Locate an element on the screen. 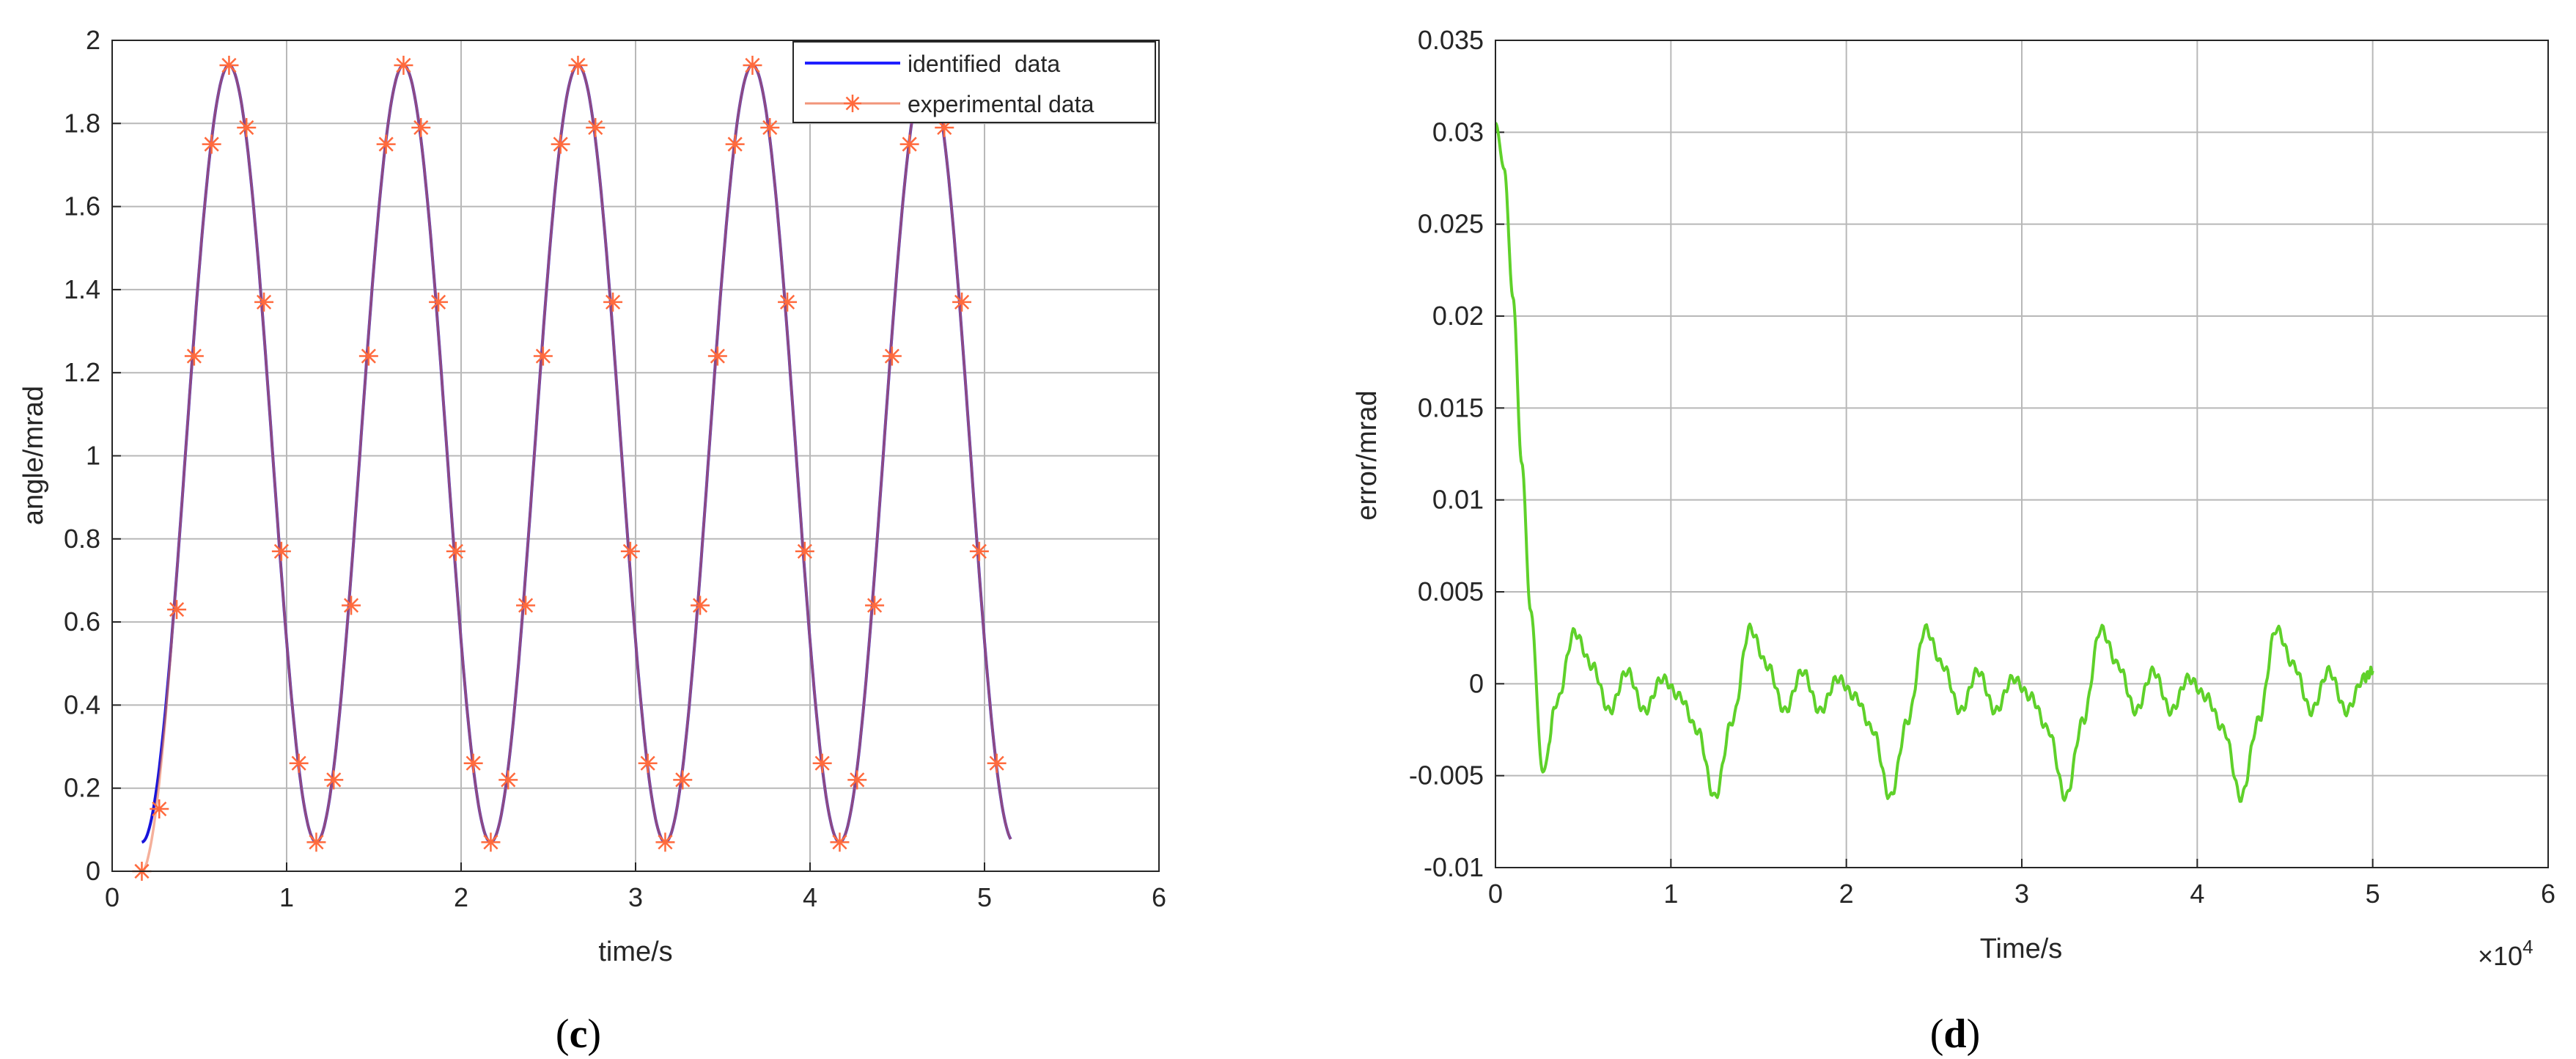  d-caption-letter: d is located at coordinates (1954, 1034).